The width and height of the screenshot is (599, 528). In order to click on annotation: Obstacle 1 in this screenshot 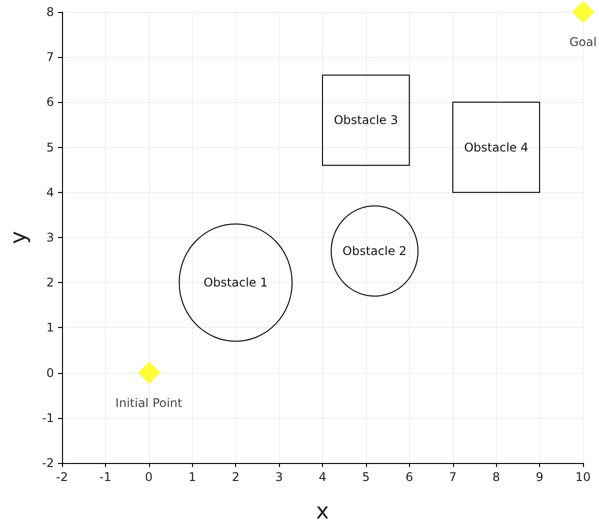, I will do `click(236, 283)`.